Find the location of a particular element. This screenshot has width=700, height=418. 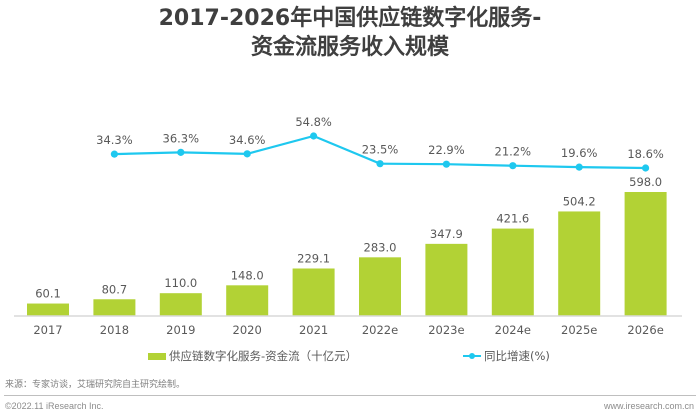

bar-value-label: 283.0 is located at coordinates (380, 247).